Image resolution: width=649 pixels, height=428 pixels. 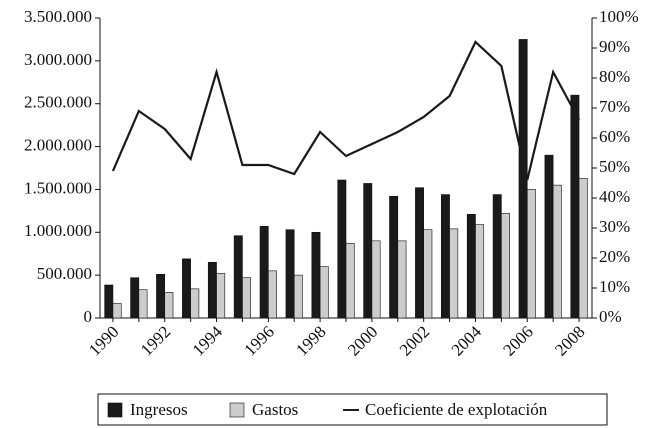 What do you see at coordinates (569, 340) in the screenshot?
I see `x-tick-label: 2008` at bounding box center [569, 340].